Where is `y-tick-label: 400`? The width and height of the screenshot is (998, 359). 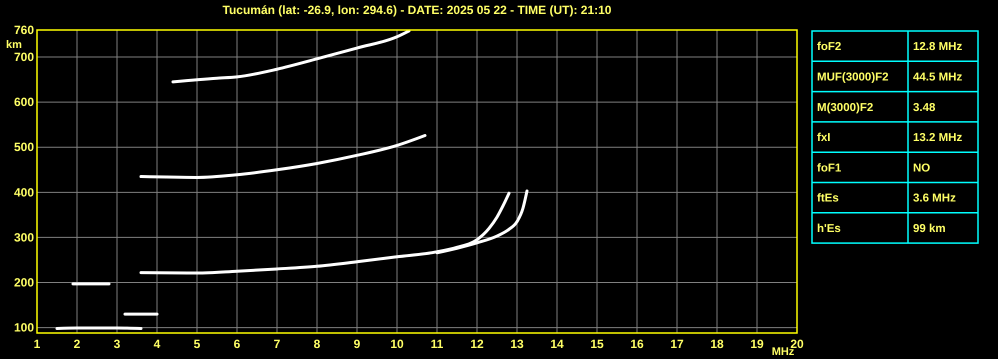 y-tick-label: 400 is located at coordinates (24, 192).